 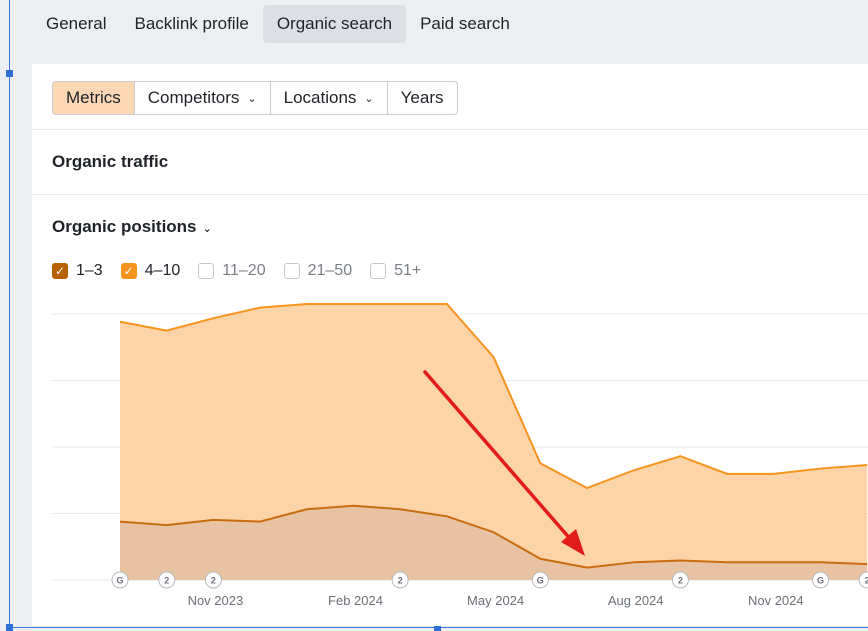 I want to click on legend-item-1-3: ✓ 1–3, so click(x=77, y=271).